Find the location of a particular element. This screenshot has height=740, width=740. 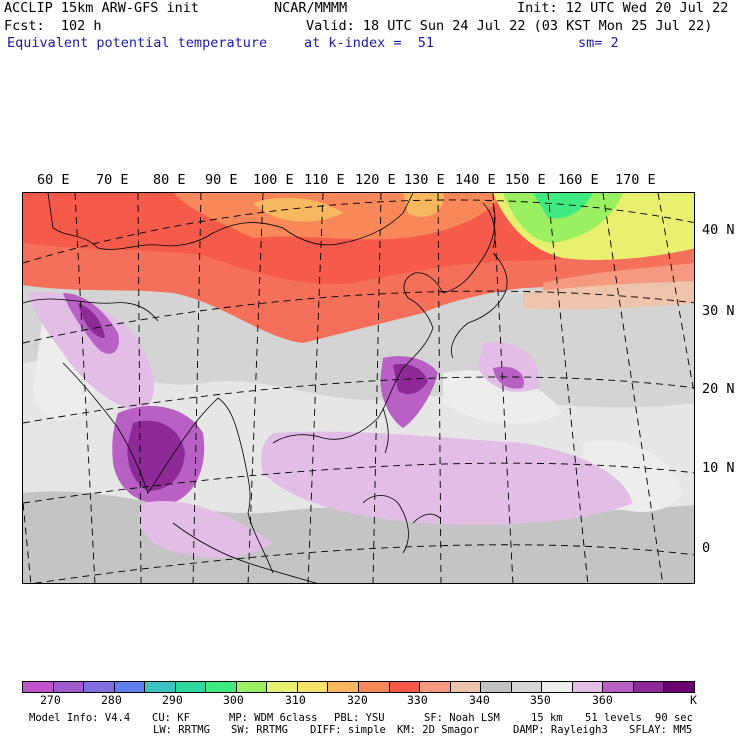

colorbar-label: 320 is located at coordinates (357, 700).